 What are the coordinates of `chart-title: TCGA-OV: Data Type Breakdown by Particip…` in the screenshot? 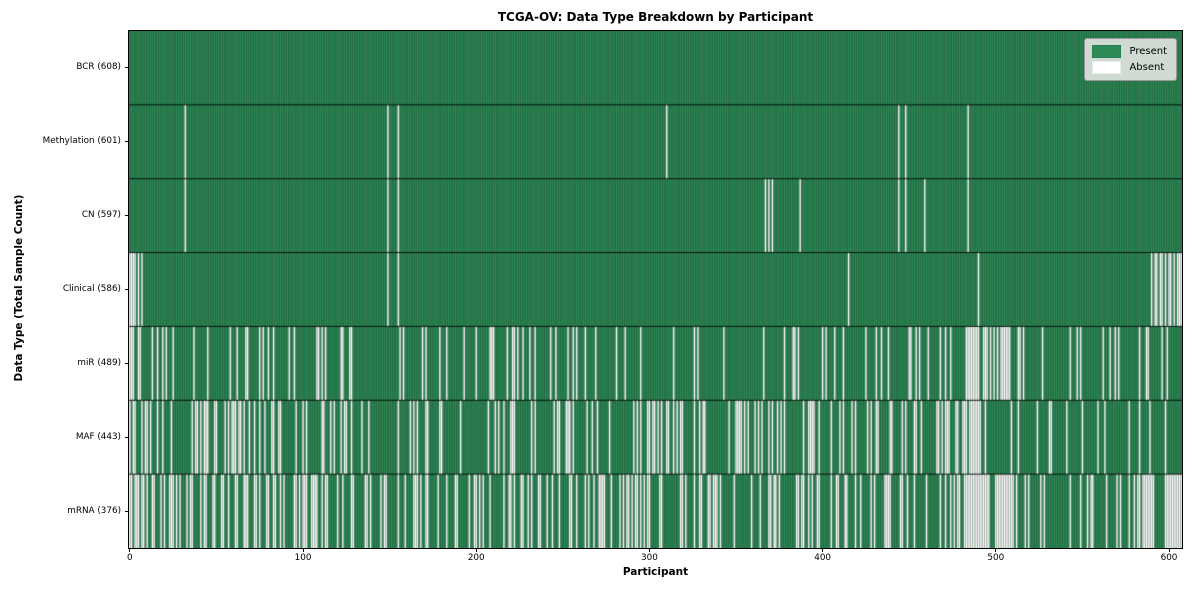 It's located at (655, 17).